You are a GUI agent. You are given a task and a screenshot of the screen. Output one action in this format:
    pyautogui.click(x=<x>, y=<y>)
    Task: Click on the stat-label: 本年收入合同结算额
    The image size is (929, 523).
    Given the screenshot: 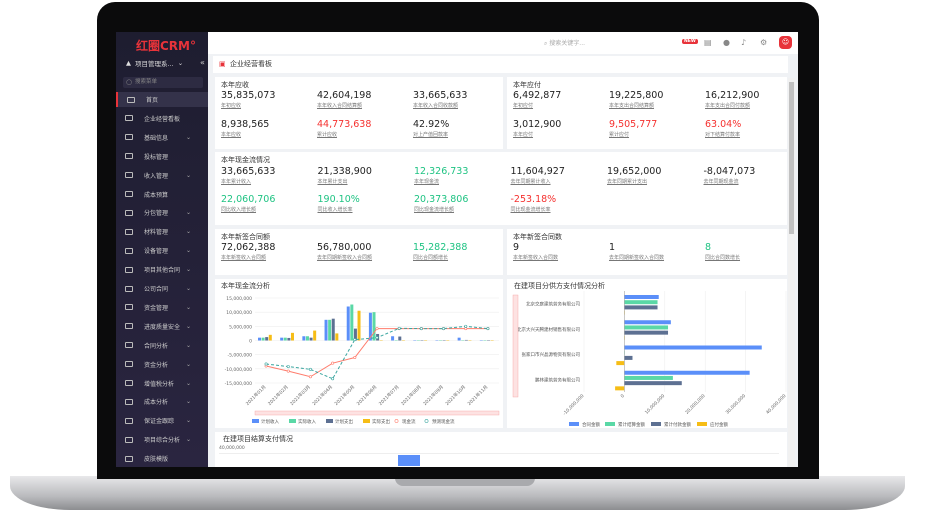 What is the action you would take?
    pyautogui.click(x=340, y=106)
    